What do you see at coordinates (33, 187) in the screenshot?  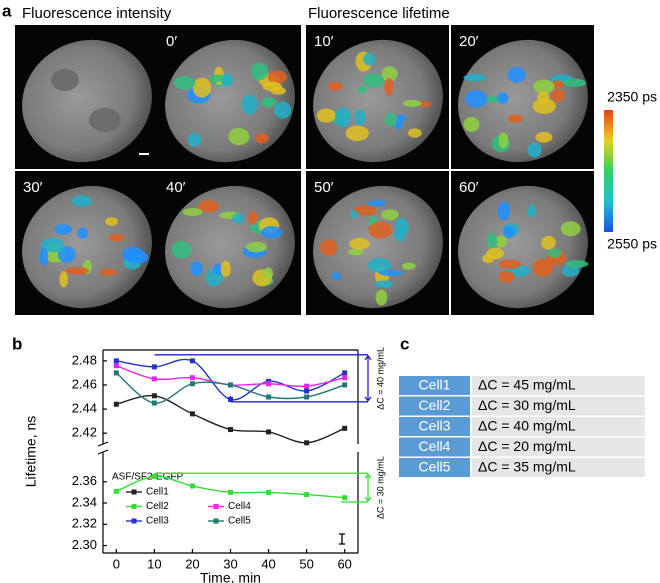 I see `frame-label: 30′` at bounding box center [33, 187].